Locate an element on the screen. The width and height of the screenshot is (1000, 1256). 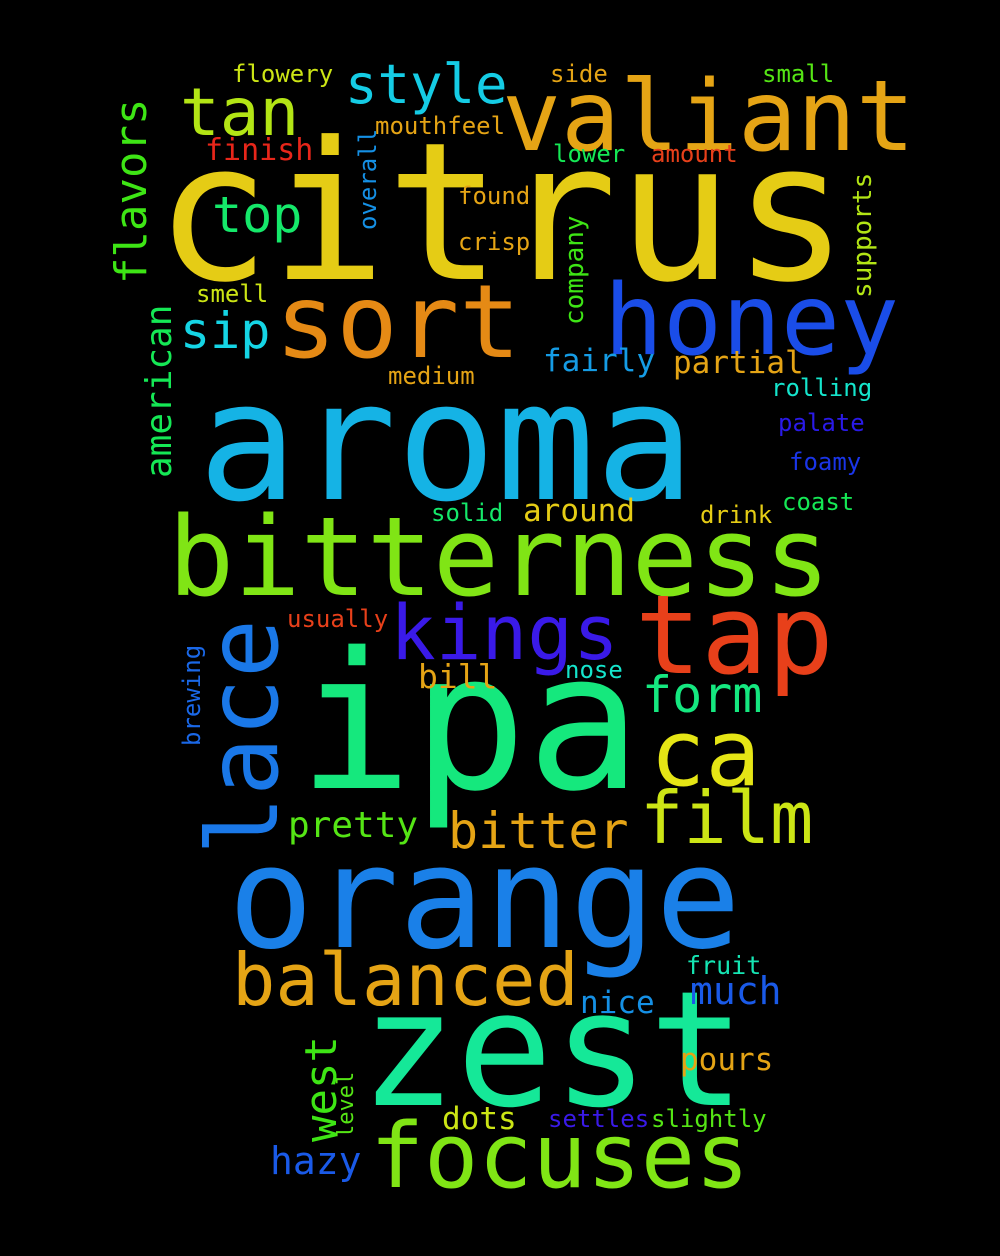
word-style: style is located at coordinates (426, 84).